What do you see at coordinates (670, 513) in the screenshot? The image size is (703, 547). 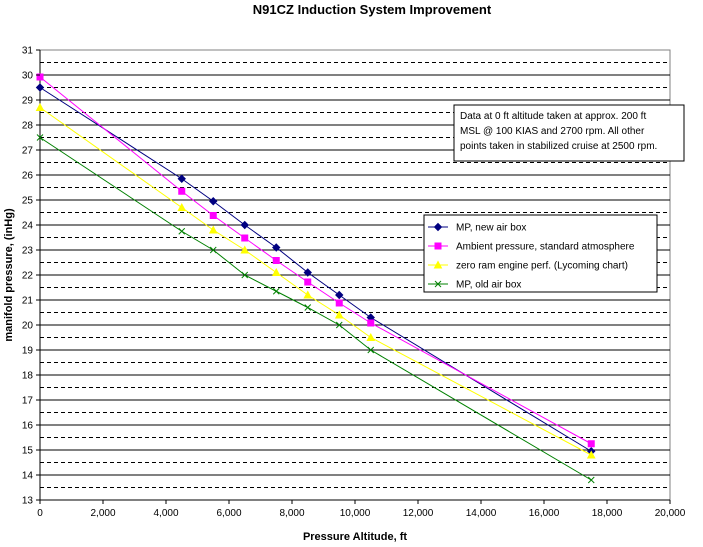 I see `x-tick-label: 20,000` at bounding box center [670, 513].